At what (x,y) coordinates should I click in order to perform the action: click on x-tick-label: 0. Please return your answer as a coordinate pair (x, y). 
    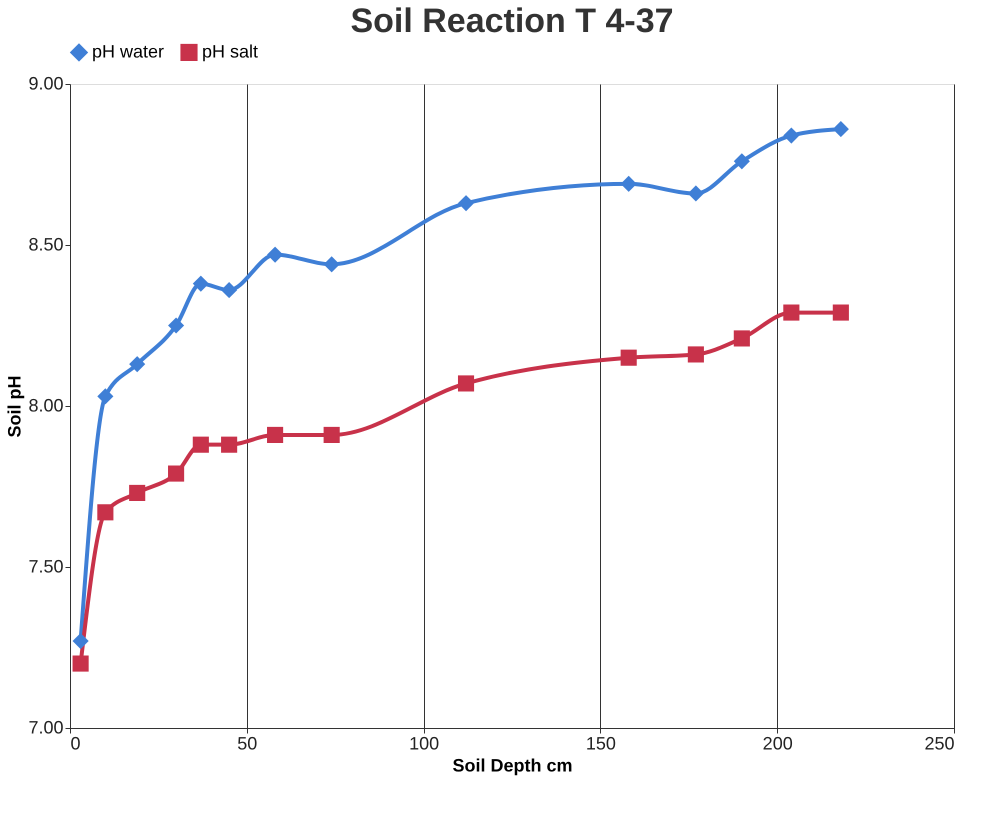
    Looking at the image, I should click on (75, 744).